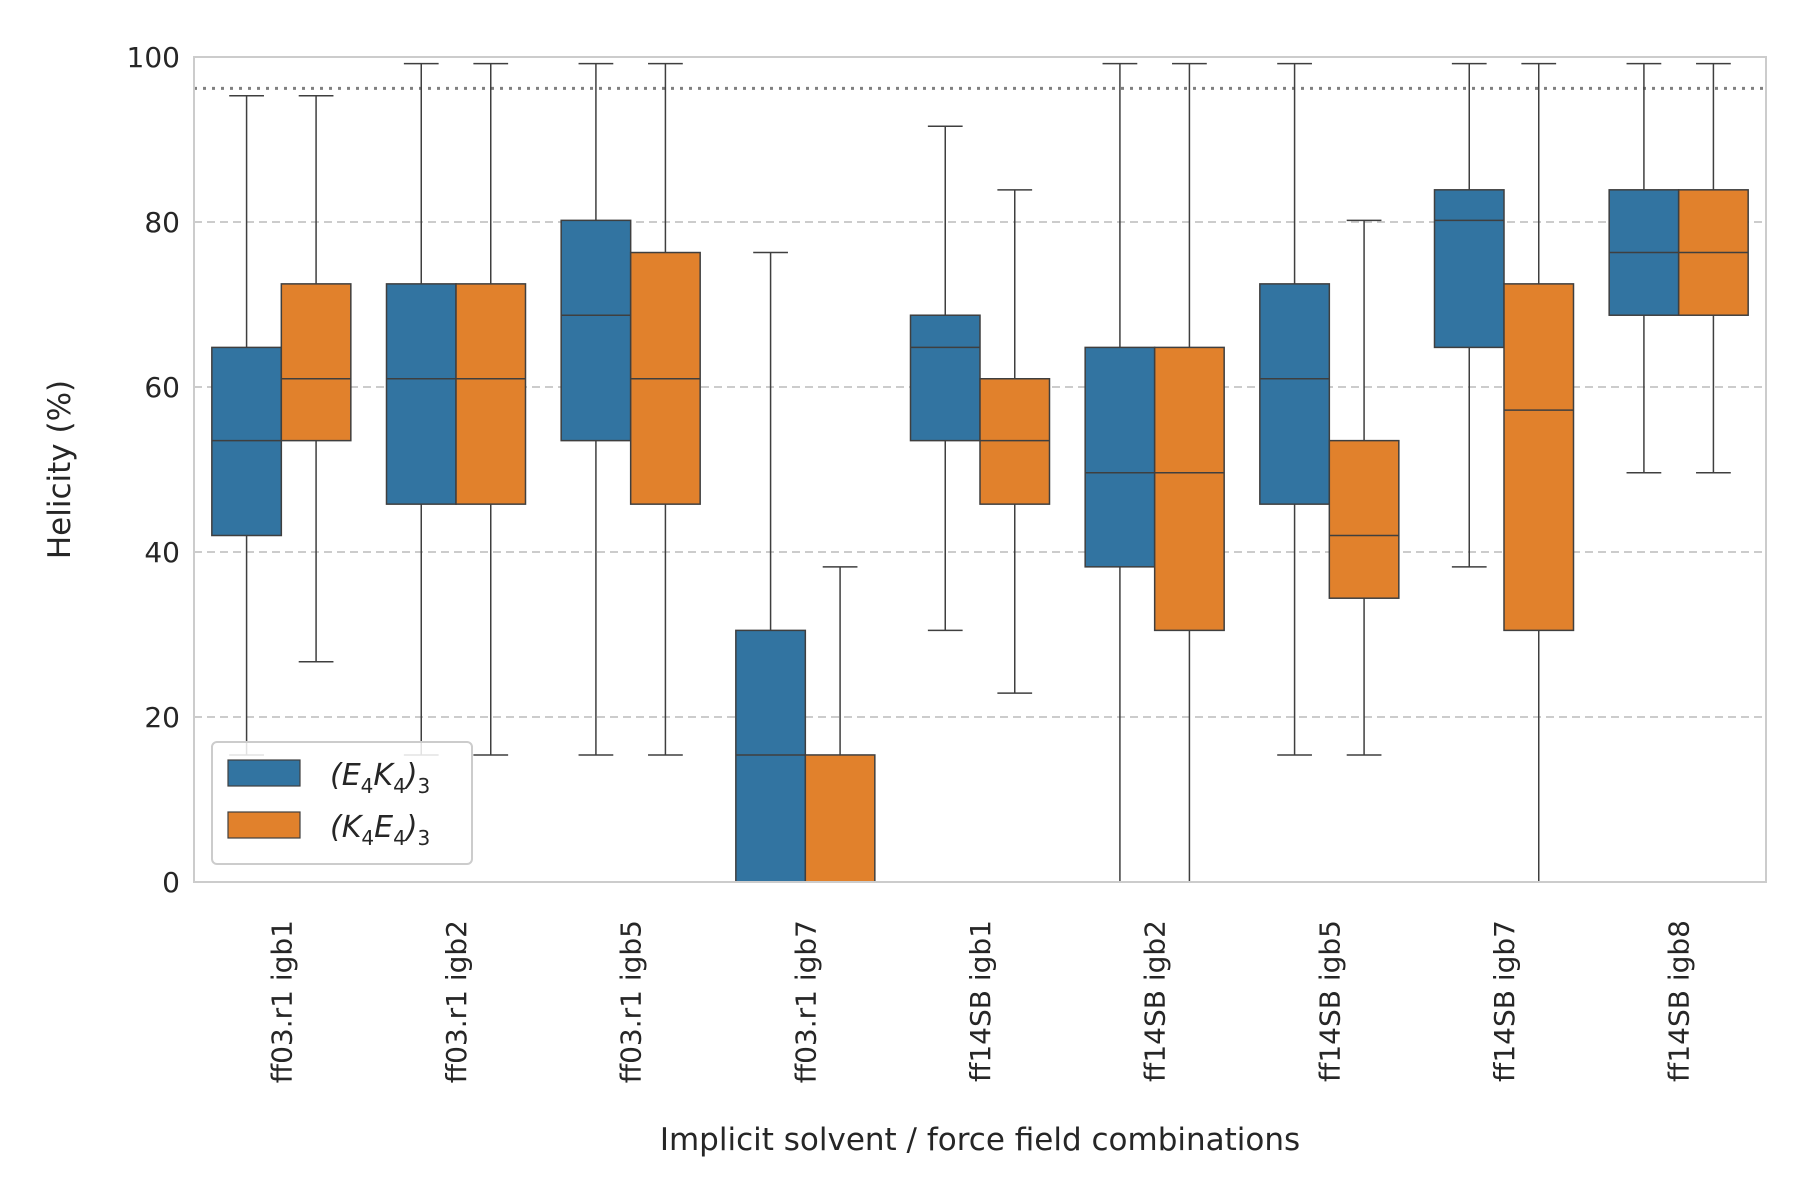 This screenshot has width=1800, height=1200. Describe the element at coordinates (153, 57) in the screenshot. I see `y-tick-label: 100` at that location.